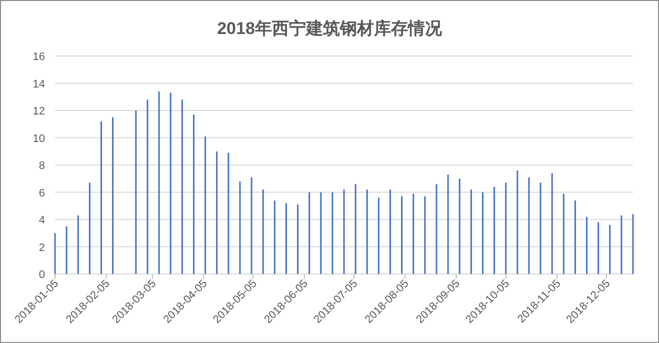 The image size is (659, 343). What do you see at coordinates (41, 275) in the screenshot?
I see `y-tick-label: 0` at bounding box center [41, 275].